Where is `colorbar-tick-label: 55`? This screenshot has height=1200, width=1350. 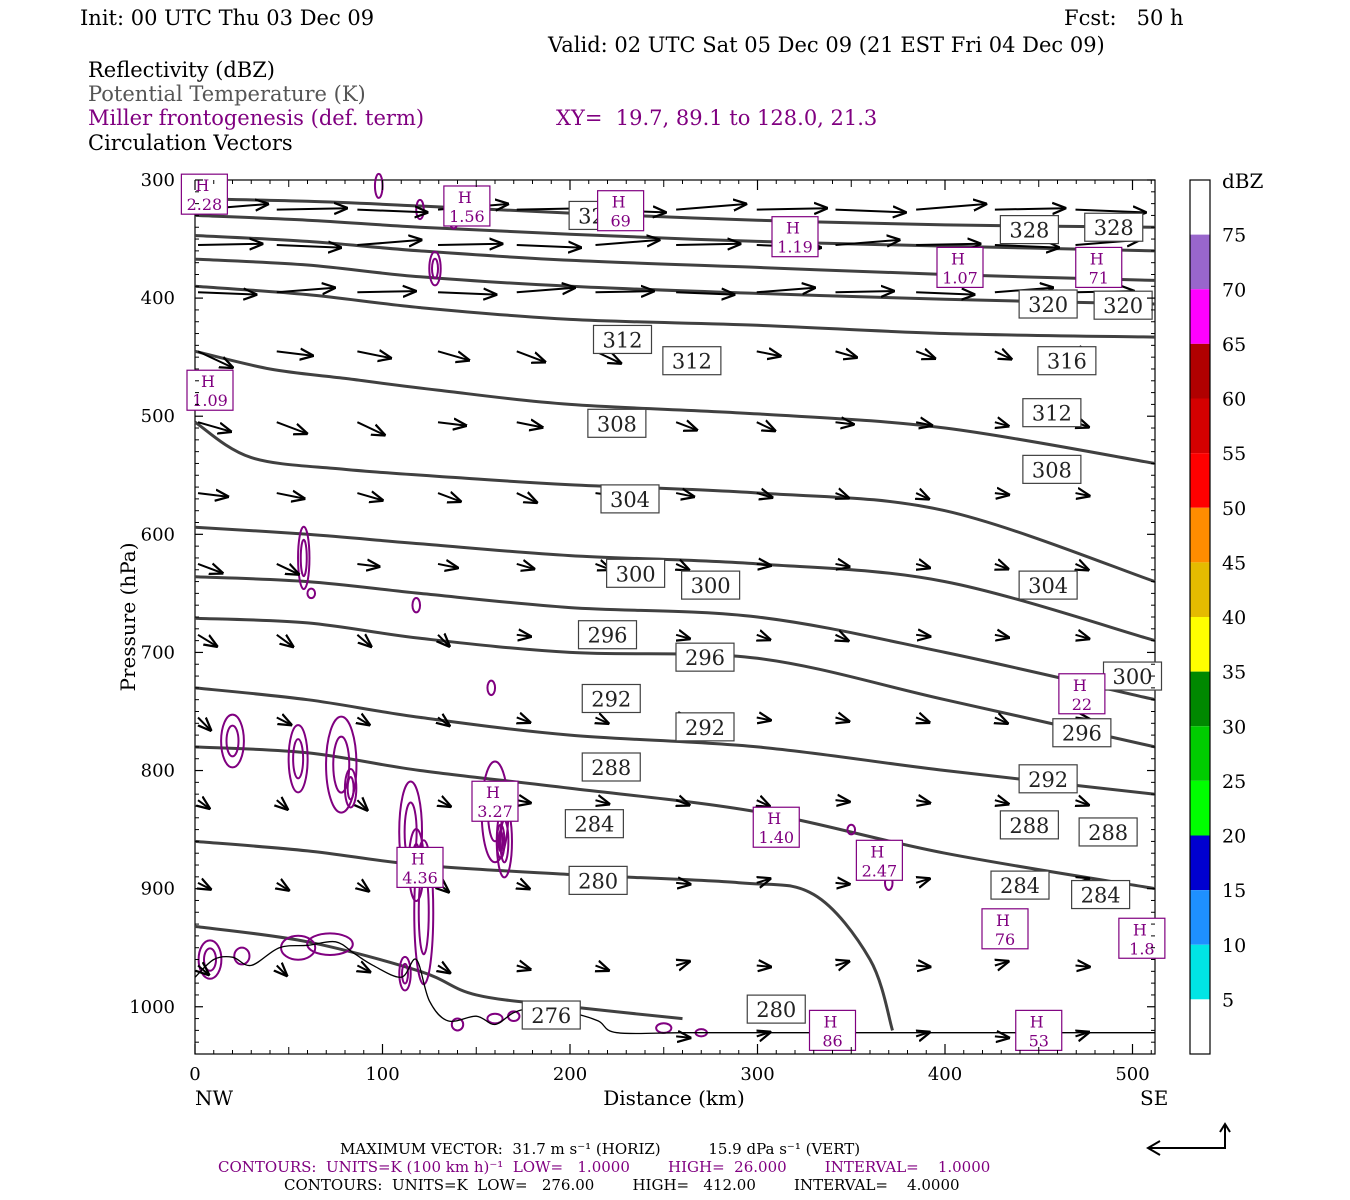
colorbar-tick-label: 55 is located at coordinates (1234, 454).